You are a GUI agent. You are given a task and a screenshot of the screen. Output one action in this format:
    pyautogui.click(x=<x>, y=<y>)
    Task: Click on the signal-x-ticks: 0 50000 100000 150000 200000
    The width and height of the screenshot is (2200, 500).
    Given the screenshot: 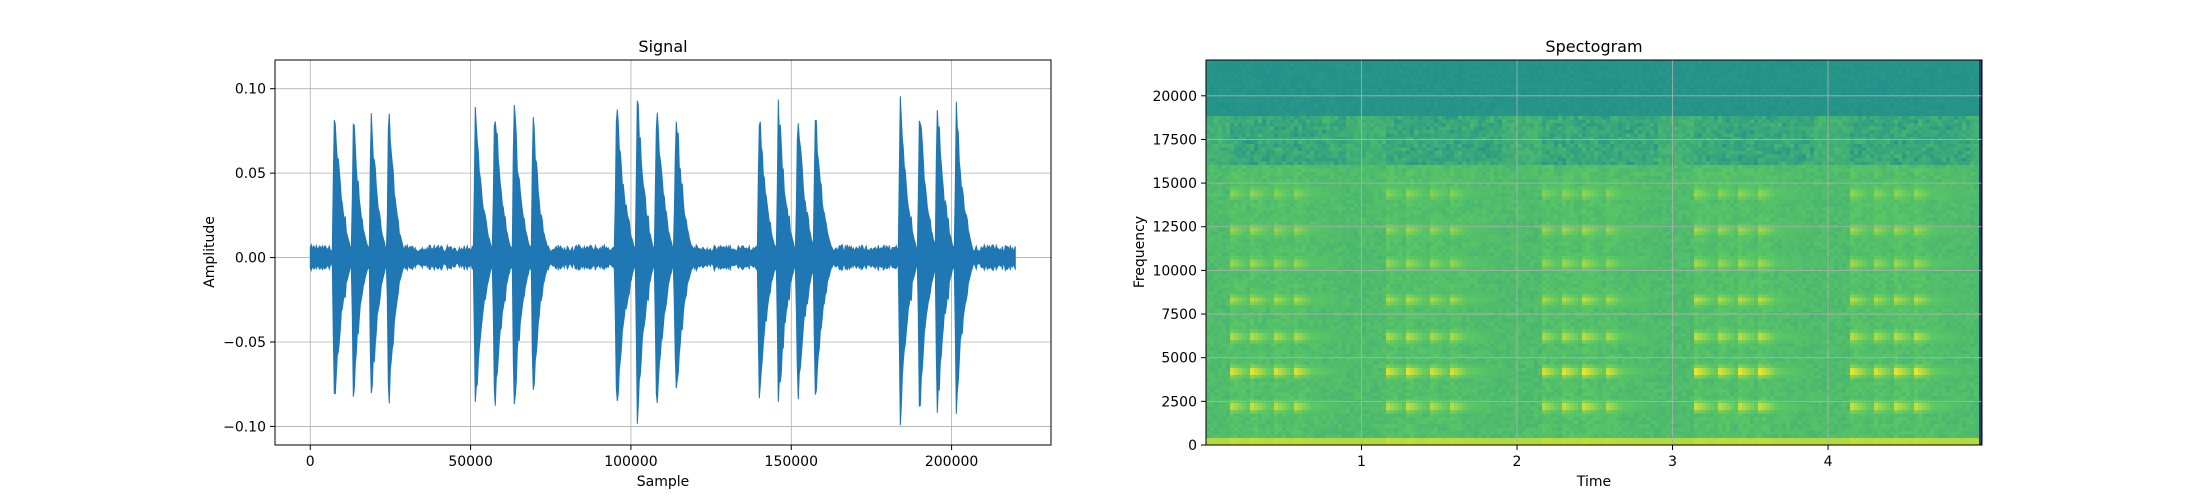 What is the action you would take?
    pyautogui.click(x=642, y=457)
    